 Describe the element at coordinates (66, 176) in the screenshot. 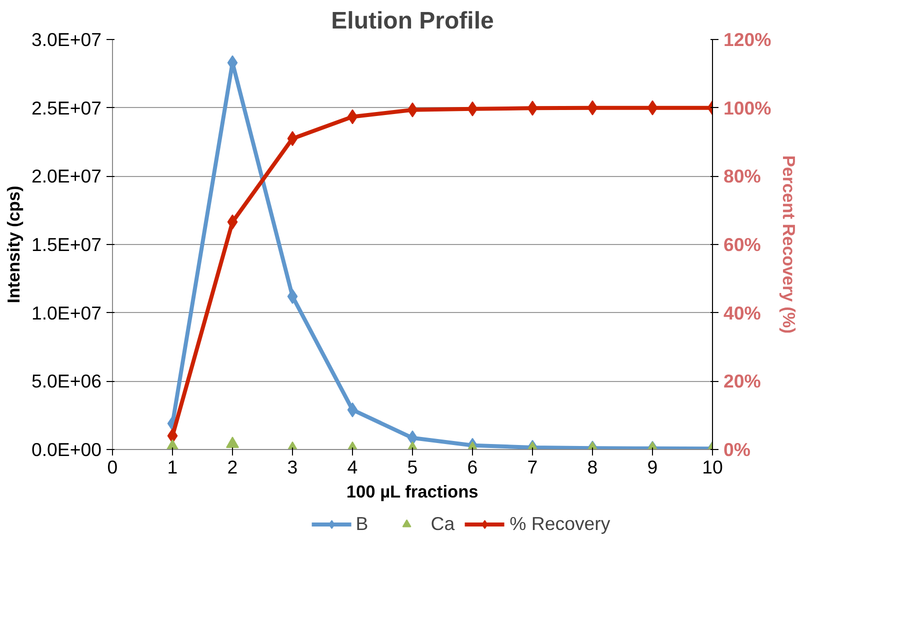

I see `y-tick-label: 2.0E+07` at that location.